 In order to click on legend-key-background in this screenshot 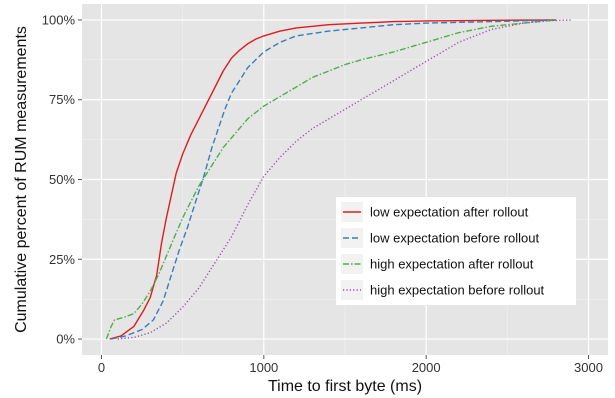, I will do `click(352, 290)`.